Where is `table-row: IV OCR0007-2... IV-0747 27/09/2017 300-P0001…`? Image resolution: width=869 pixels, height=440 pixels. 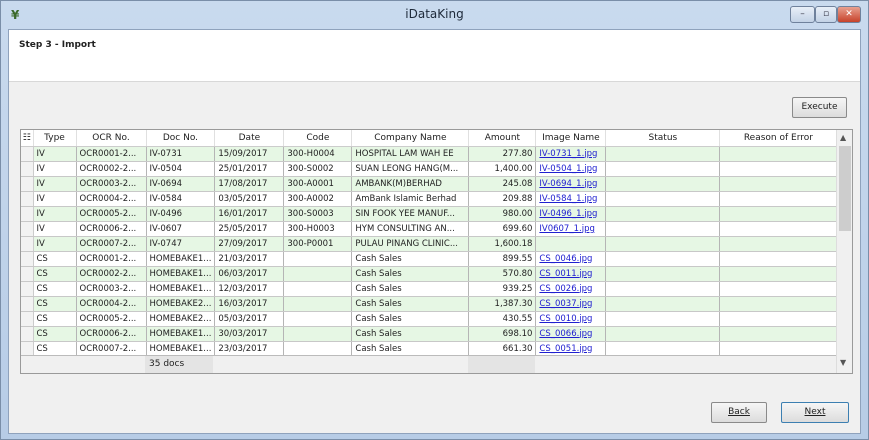
table-row: IV OCR0007-2... IV-0747 27/09/2017 300-P0001… is located at coordinates (429, 244).